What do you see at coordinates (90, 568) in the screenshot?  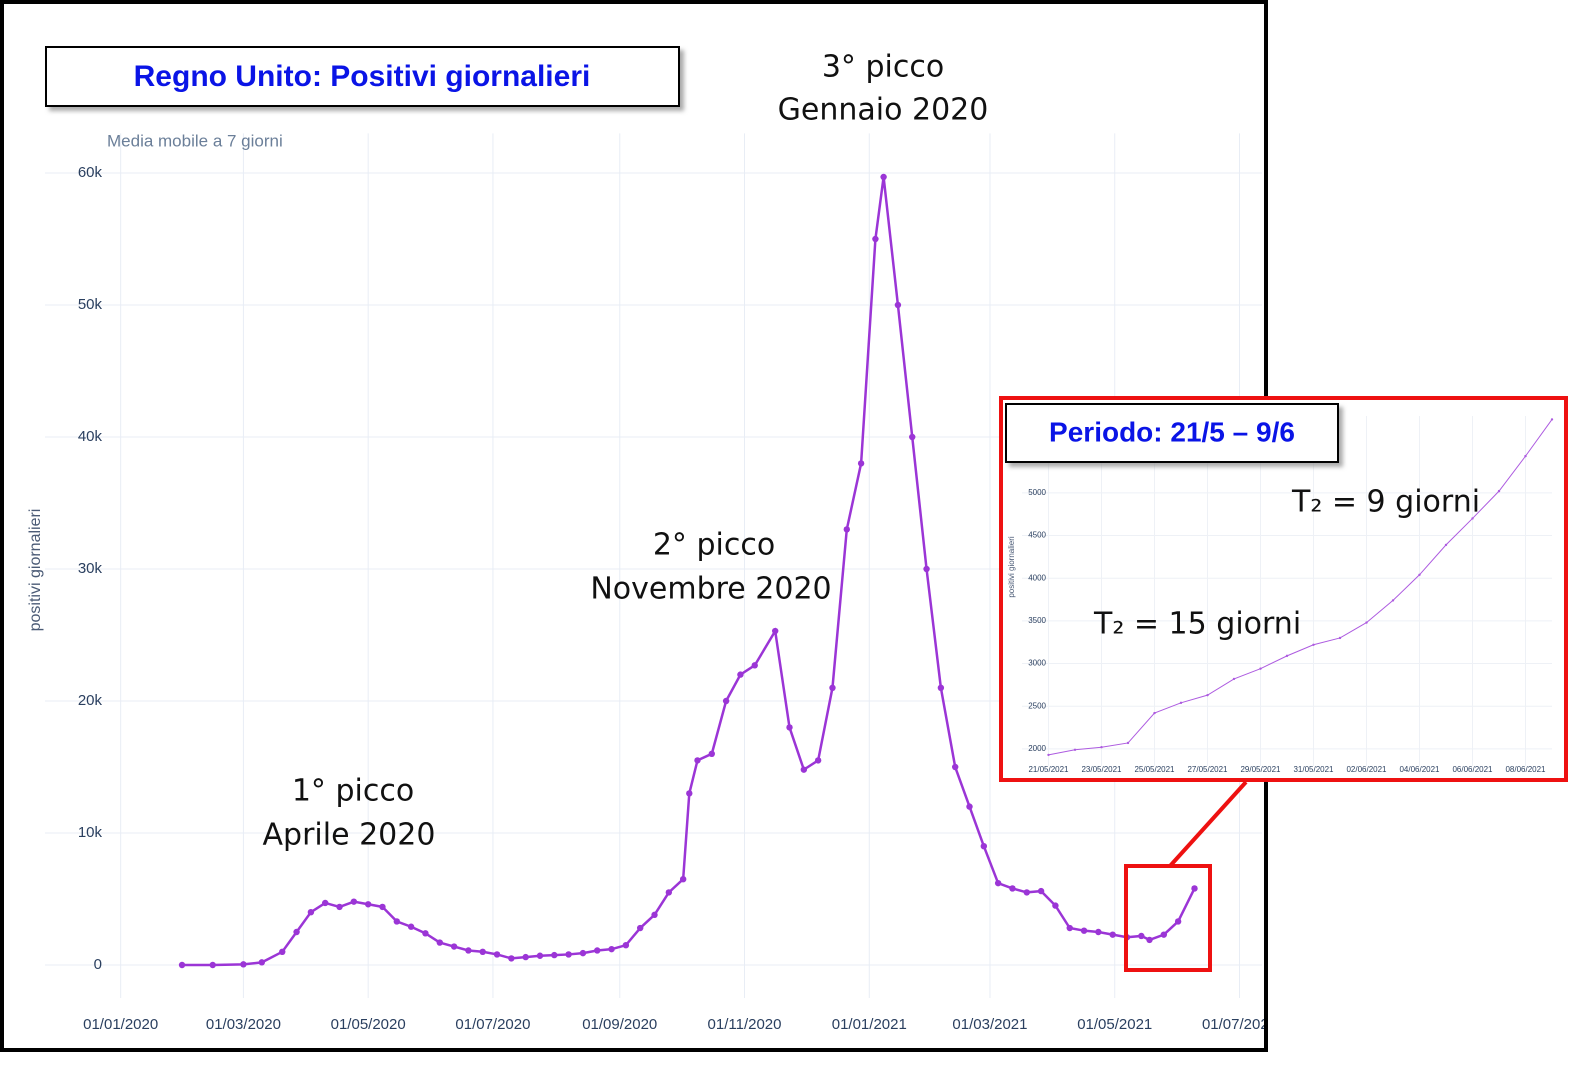 I see `y-tick-label: 30k` at bounding box center [90, 568].